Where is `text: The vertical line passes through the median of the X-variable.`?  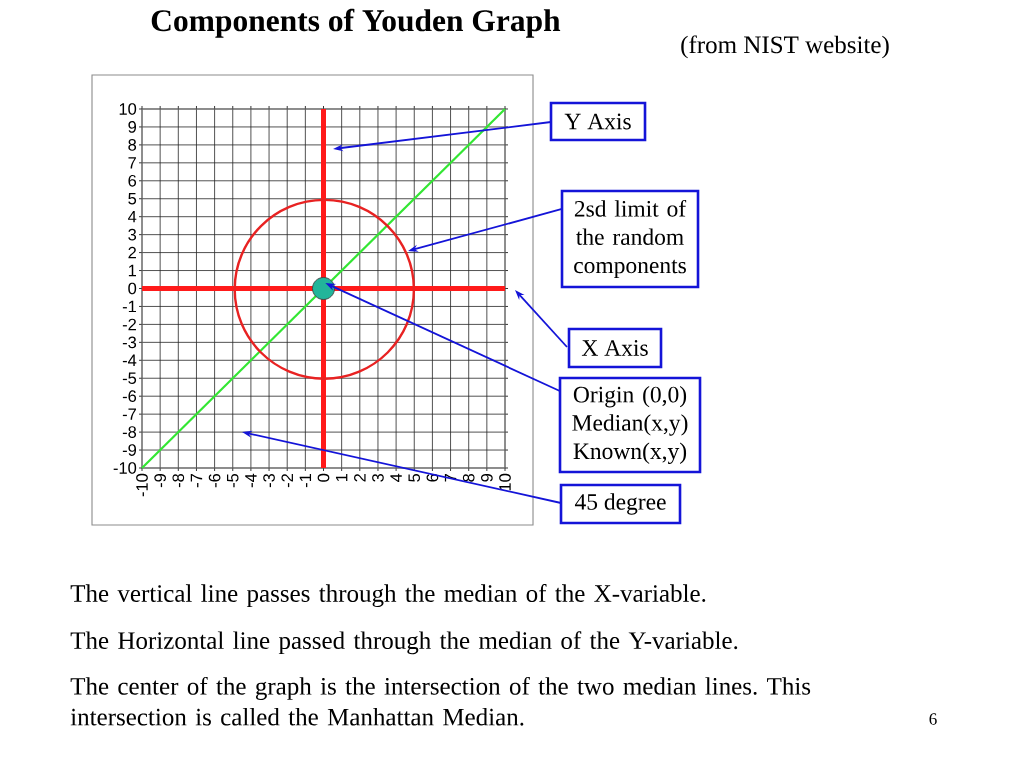 text: The vertical line passes through the median of the X-variable. is located at coordinates (388, 596).